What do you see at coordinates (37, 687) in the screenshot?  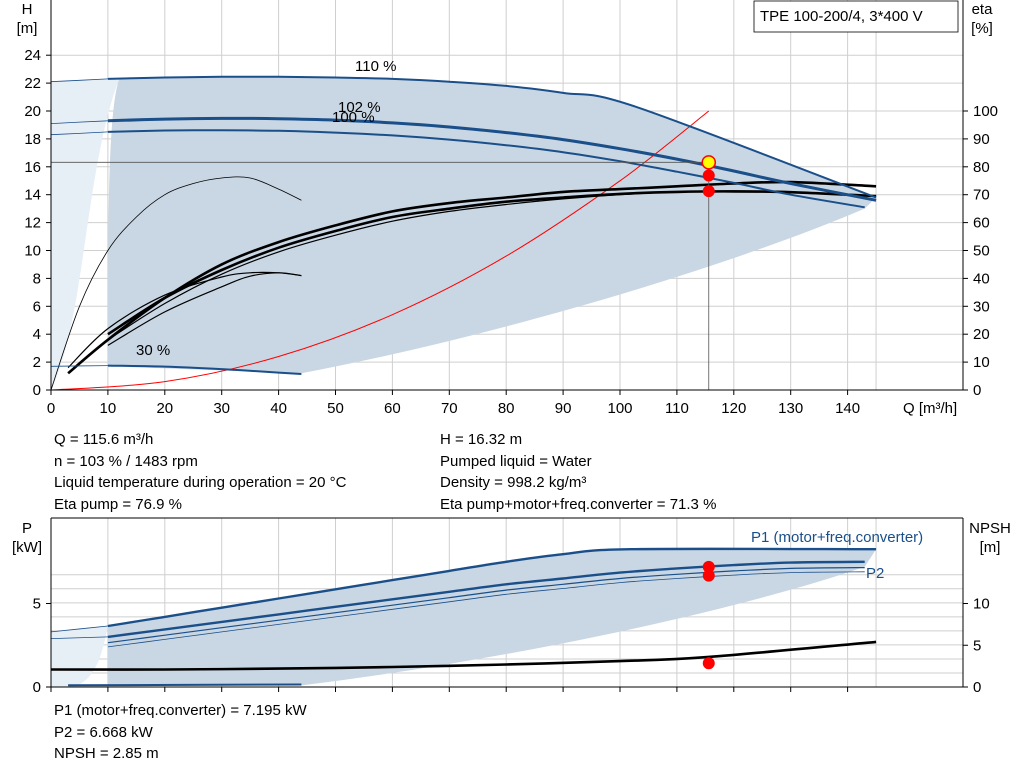 I see `p-tick-label: 0` at bounding box center [37, 687].